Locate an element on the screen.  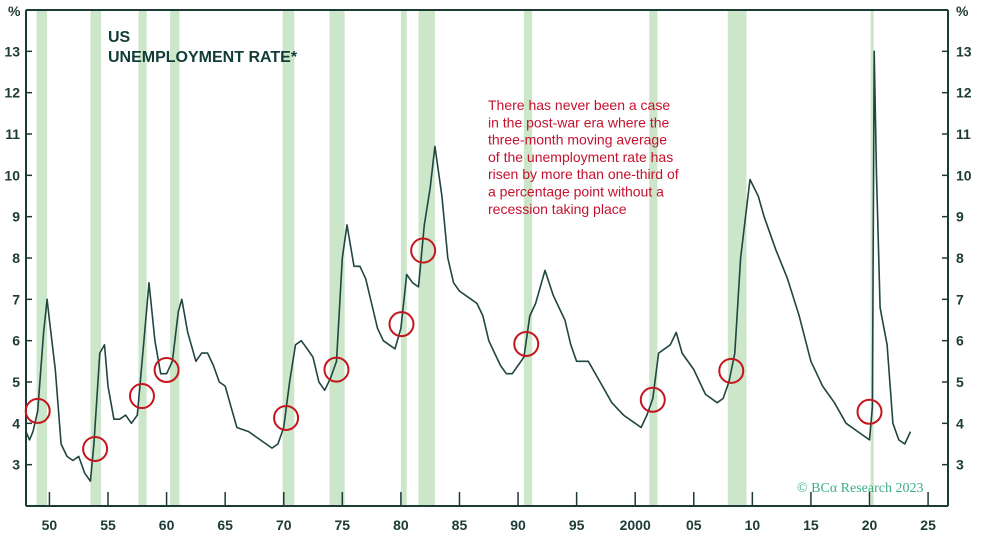
y-tick-label-left: 6 is located at coordinates (16, 341).